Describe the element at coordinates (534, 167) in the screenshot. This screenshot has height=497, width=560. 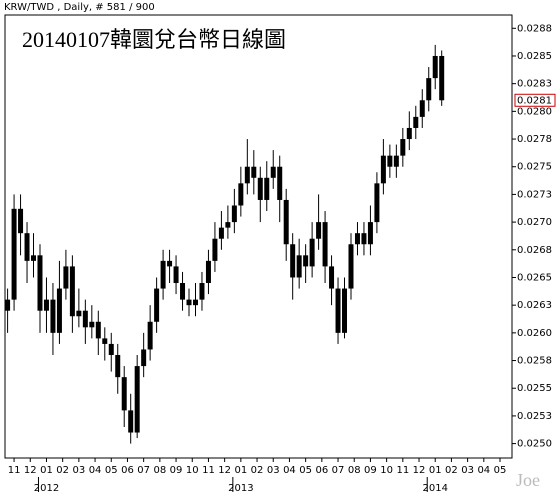
I see `y-tick-label: 0.0275` at that location.